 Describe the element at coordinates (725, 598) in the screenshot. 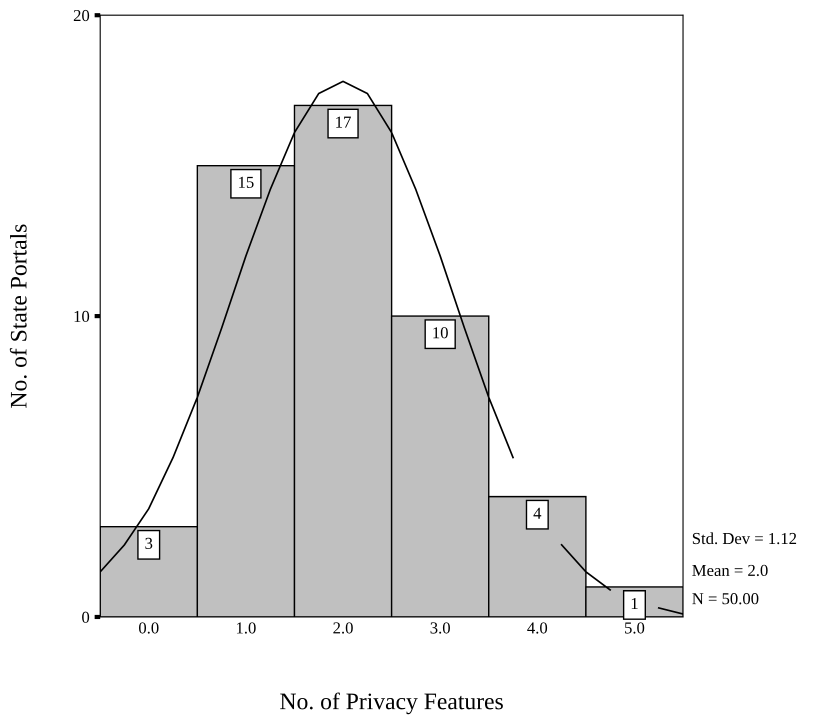

I see `text: N = 50.00` at that location.